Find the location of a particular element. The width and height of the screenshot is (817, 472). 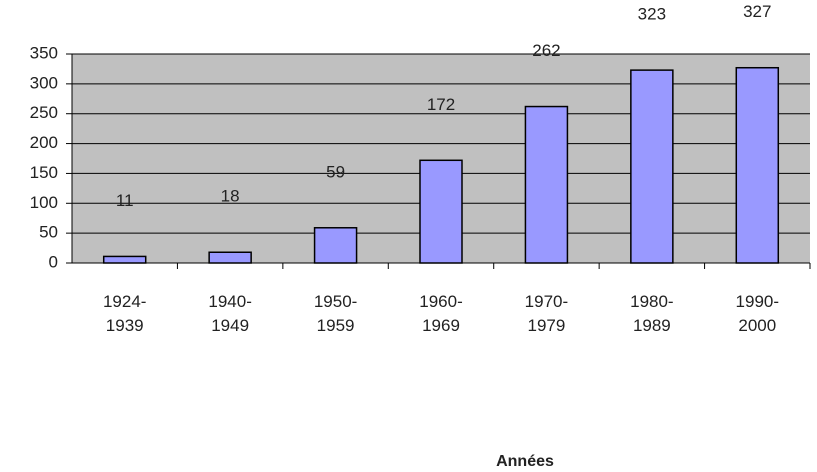

x-axis-title: Années is located at coordinates (525, 461).